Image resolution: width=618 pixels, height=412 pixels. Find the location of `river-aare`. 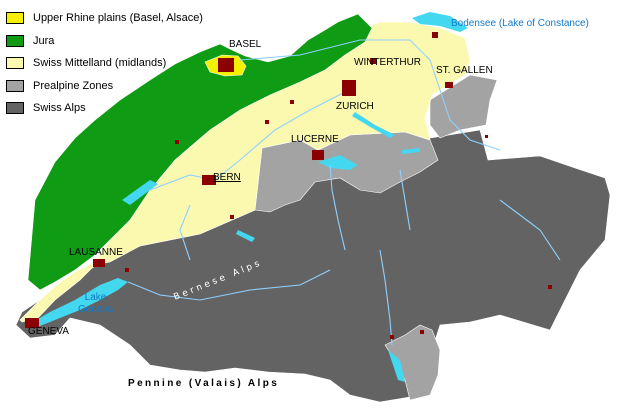

river-aare is located at coordinates (247, 141).